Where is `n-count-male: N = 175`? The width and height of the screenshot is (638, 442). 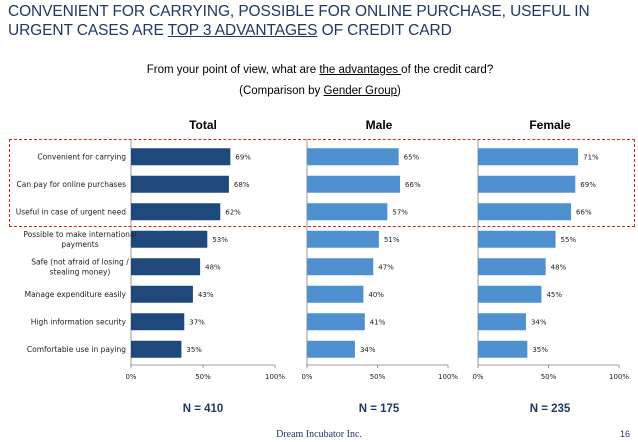 n-count-male: N = 175 is located at coordinates (379, 409).